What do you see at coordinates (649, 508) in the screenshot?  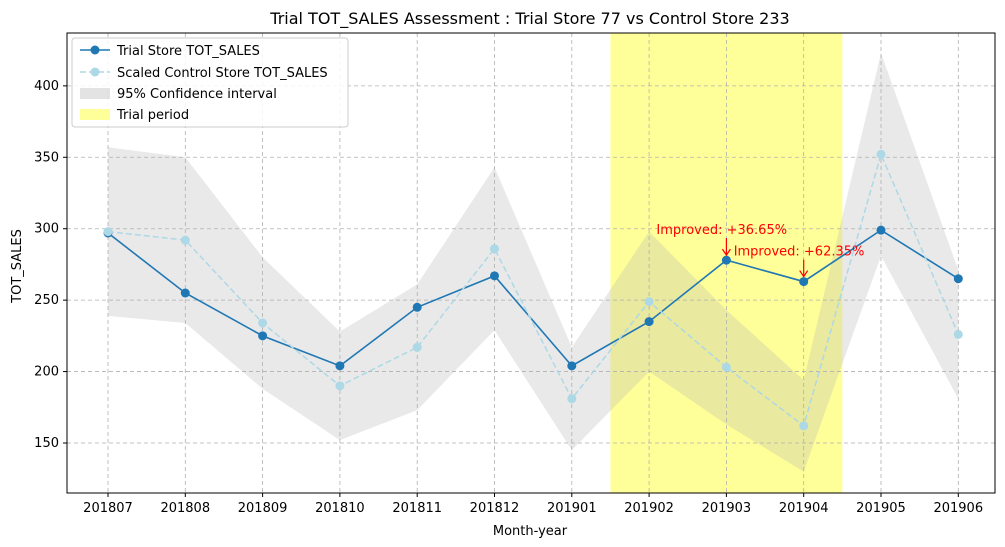 I see `x-tick-label: 201902` at bounding box center [649, 508].